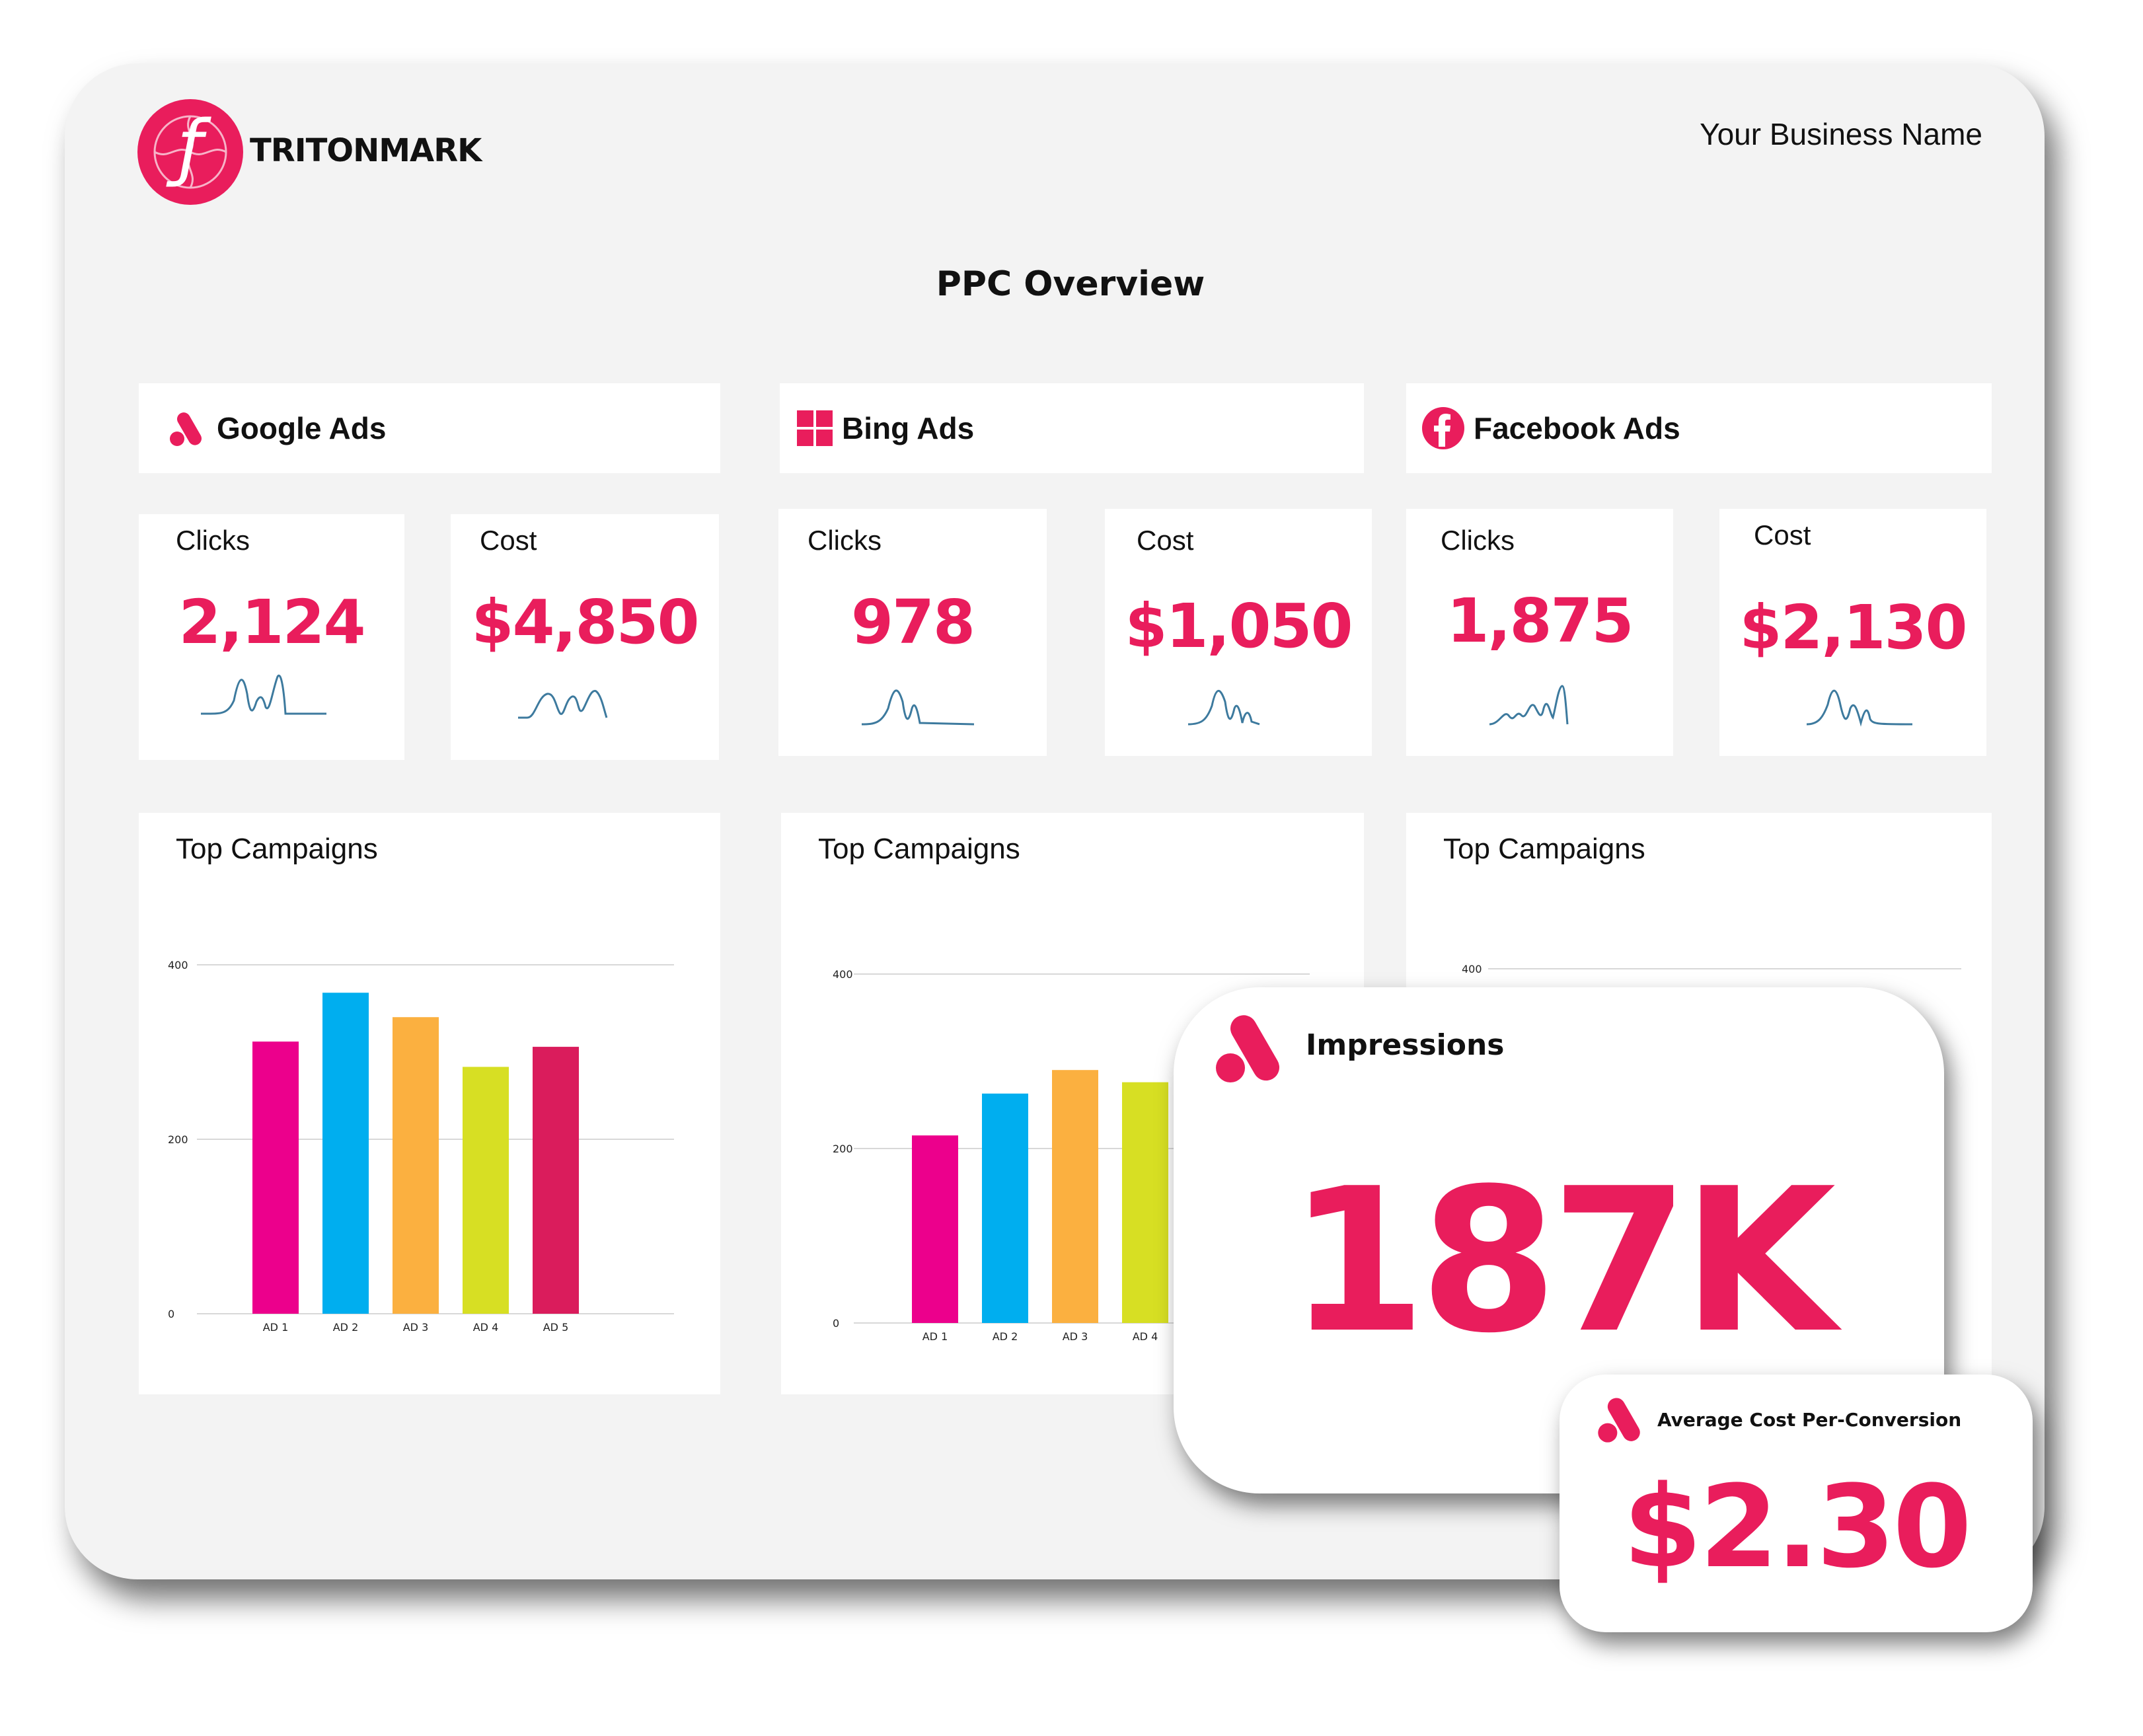 The image size is (2143, 1736). What do you see at coordinates (1797, 1527) in the screenshot?
I see `avg-cost-per-conversion-value: $2.30` at bounding box center [1797, 1527].